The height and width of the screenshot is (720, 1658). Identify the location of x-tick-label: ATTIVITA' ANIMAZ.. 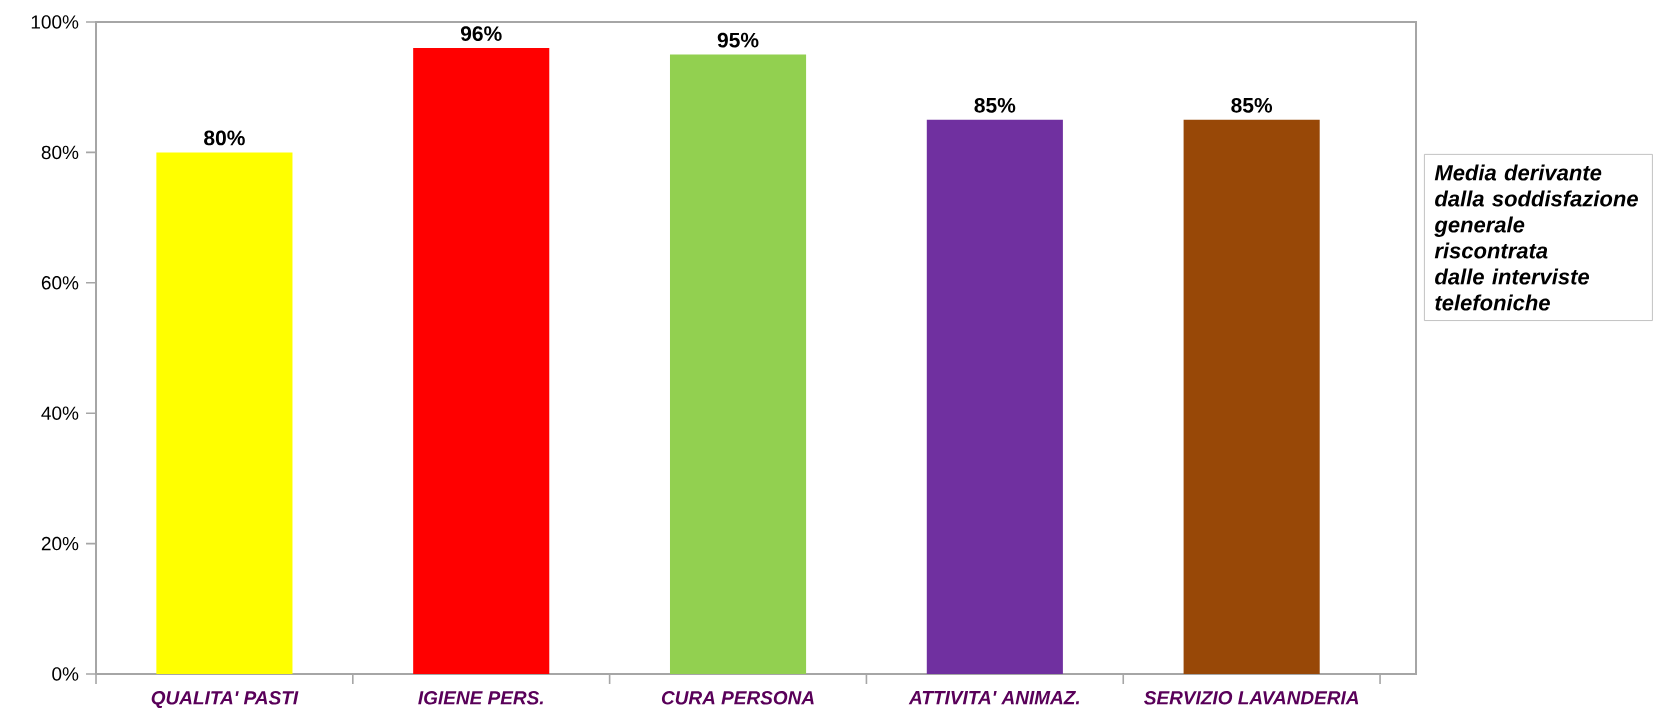
(994, 698).